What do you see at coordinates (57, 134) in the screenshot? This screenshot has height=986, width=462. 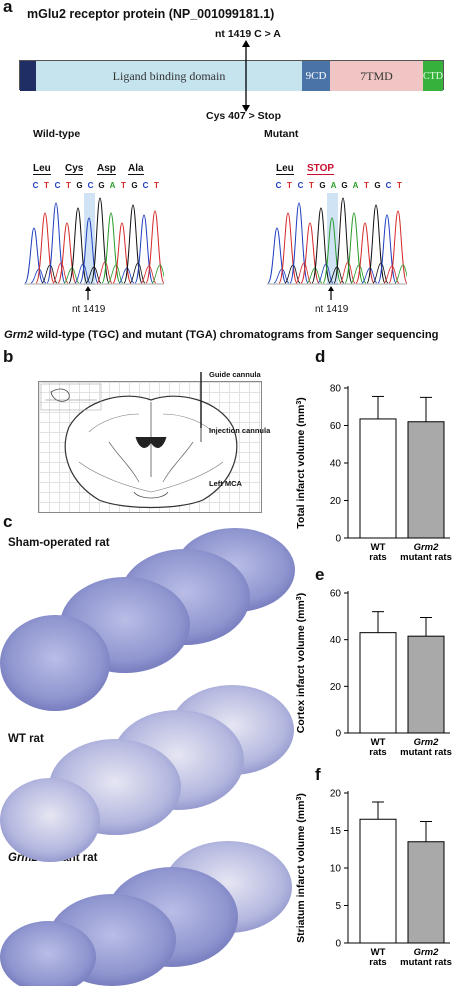 I see `wildtype-label: Wild-type` at bounding box center [57, 134].